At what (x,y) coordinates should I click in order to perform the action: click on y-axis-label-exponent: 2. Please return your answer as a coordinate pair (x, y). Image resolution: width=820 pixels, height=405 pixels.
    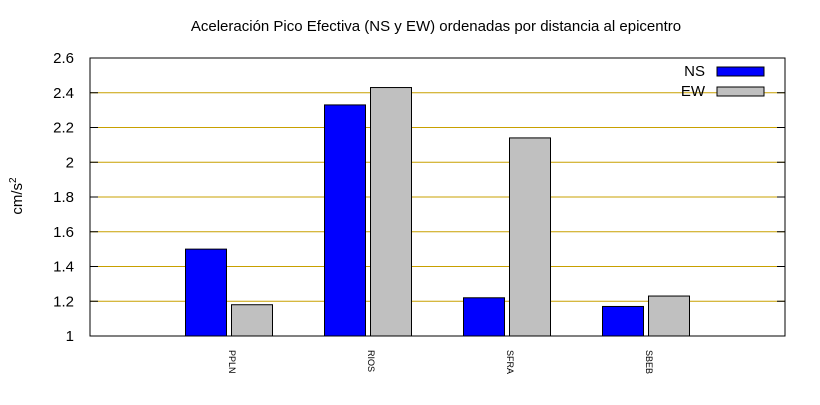
    Looking at the image, I should click on (13, 180).